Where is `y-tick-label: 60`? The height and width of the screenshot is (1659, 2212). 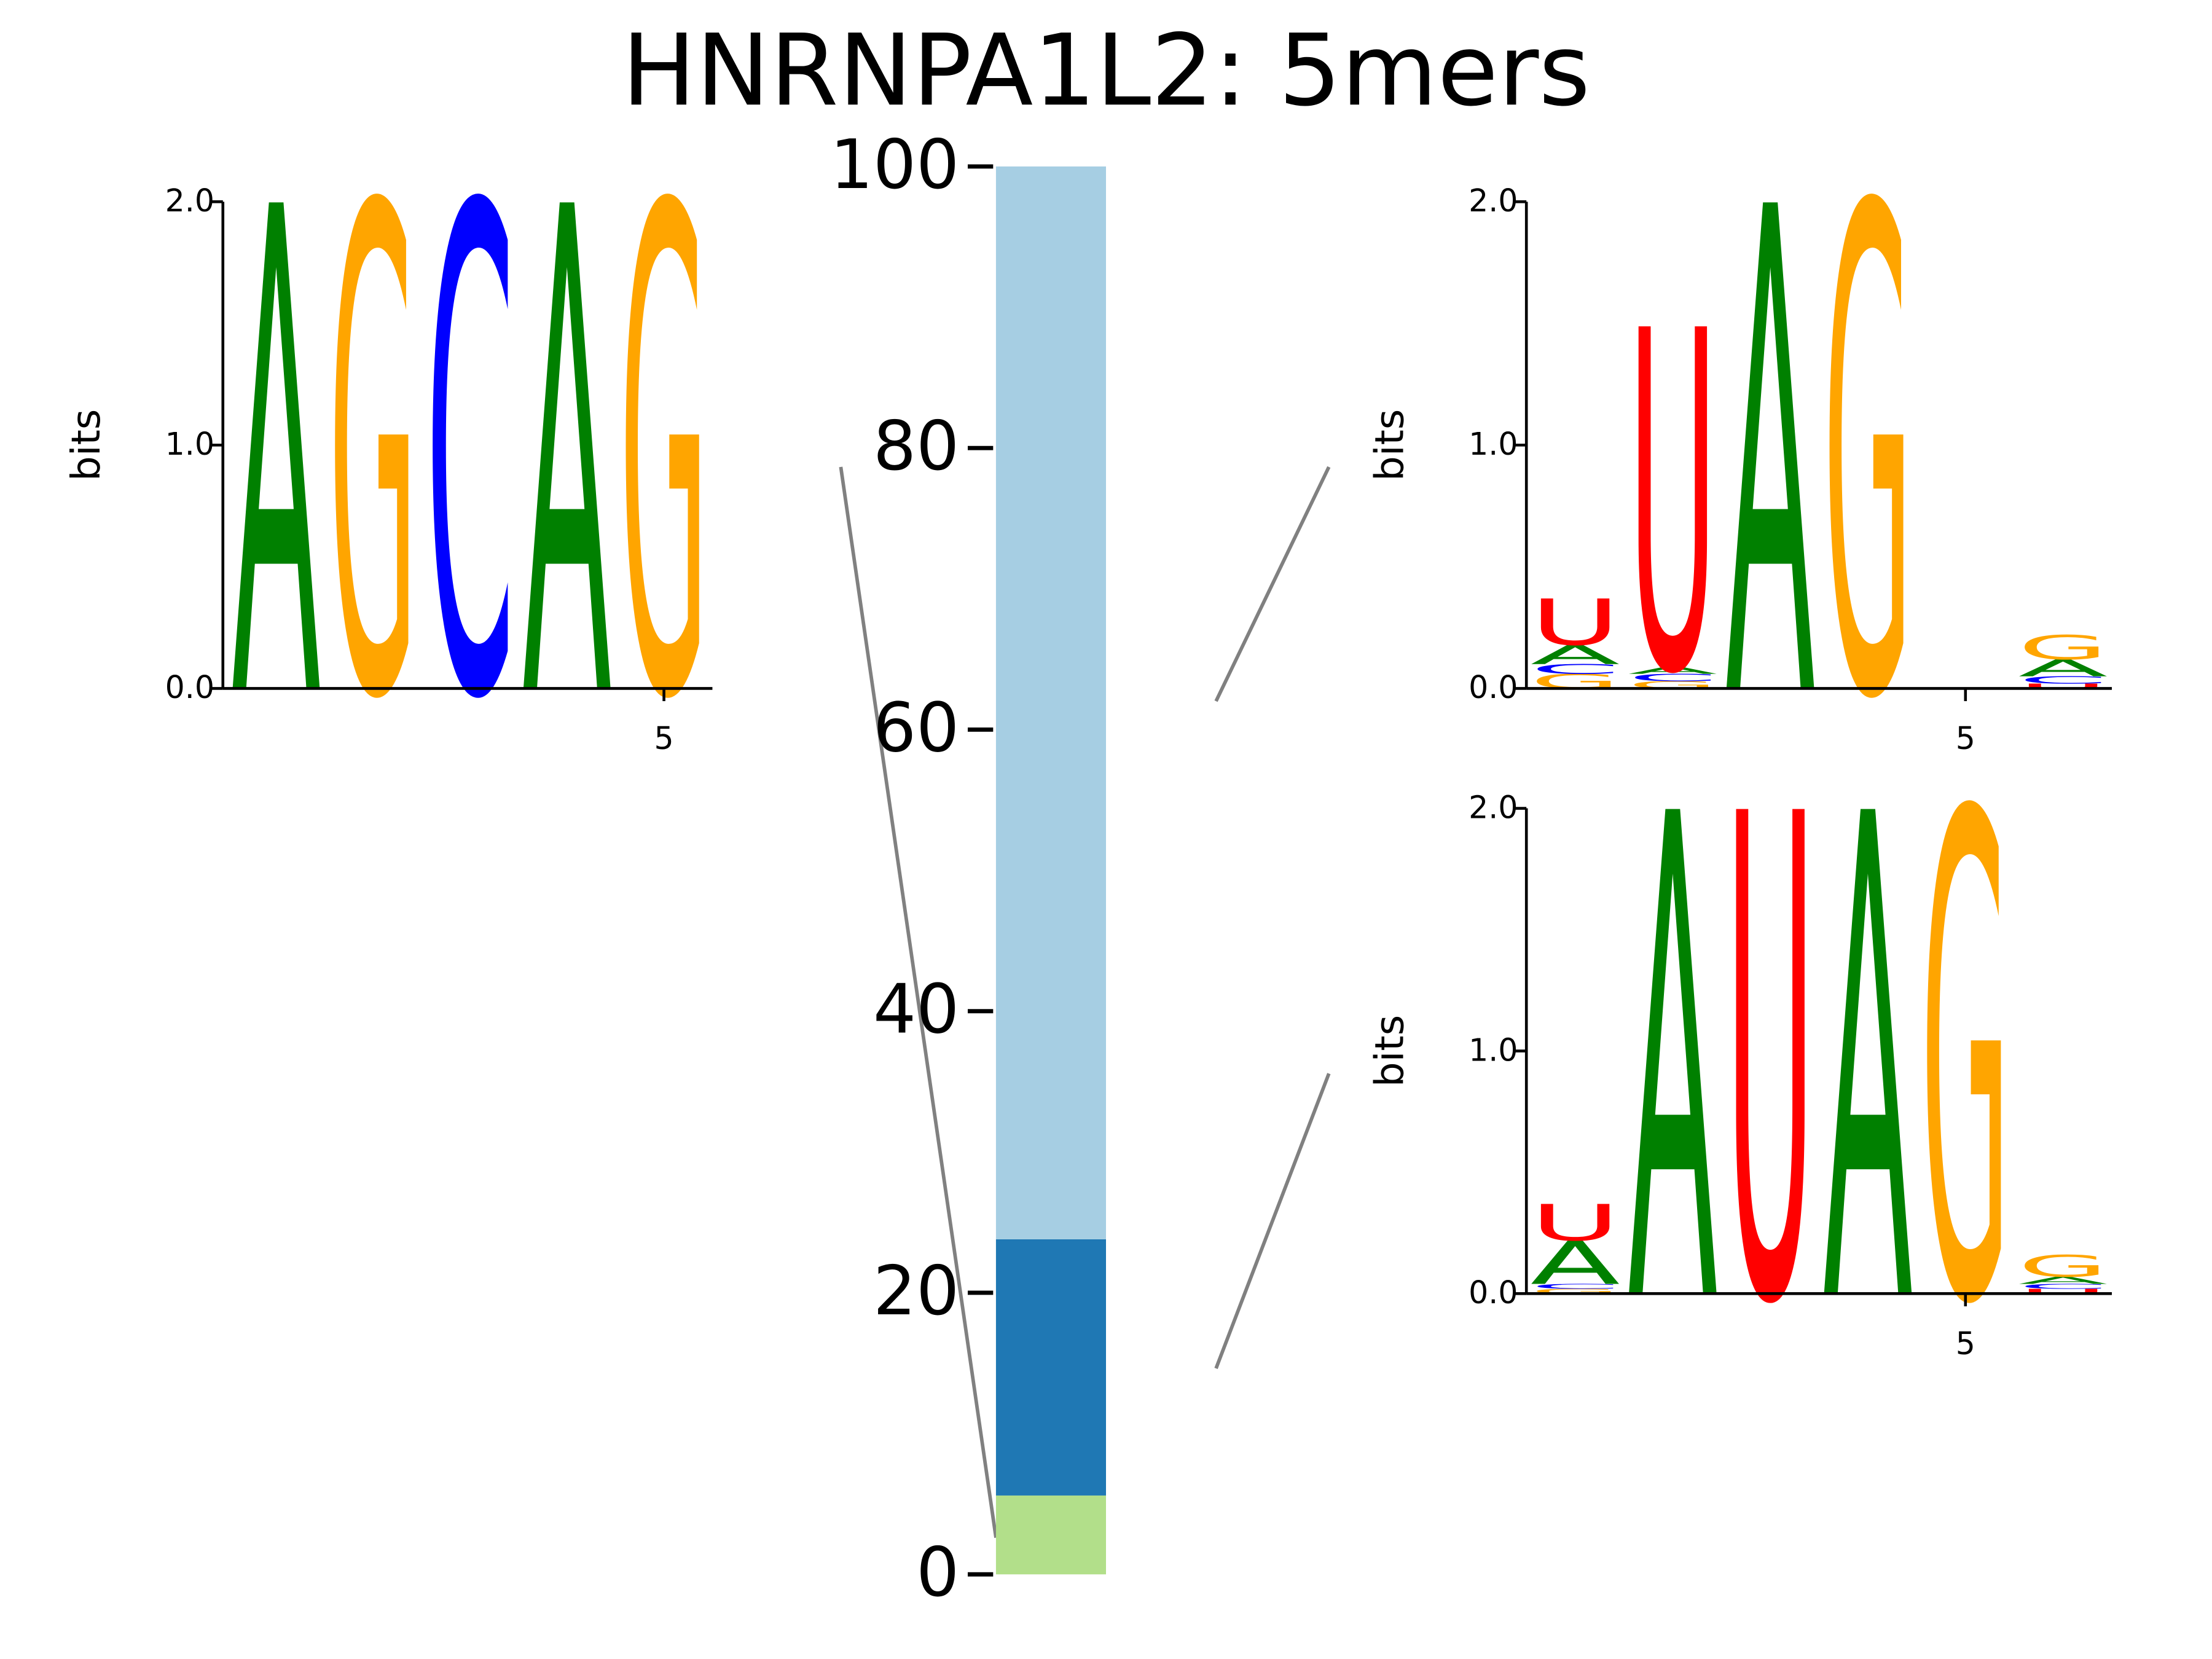
y-tick-label: 60 is located at coordinates (916, 727).